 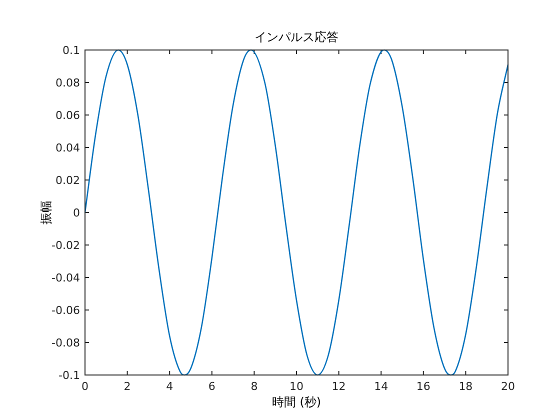 What do you see at coordinates (297, 402) in the screenshot?
I see `x-axis-title: 時間 (秒)` at bounding box center [297, 402].